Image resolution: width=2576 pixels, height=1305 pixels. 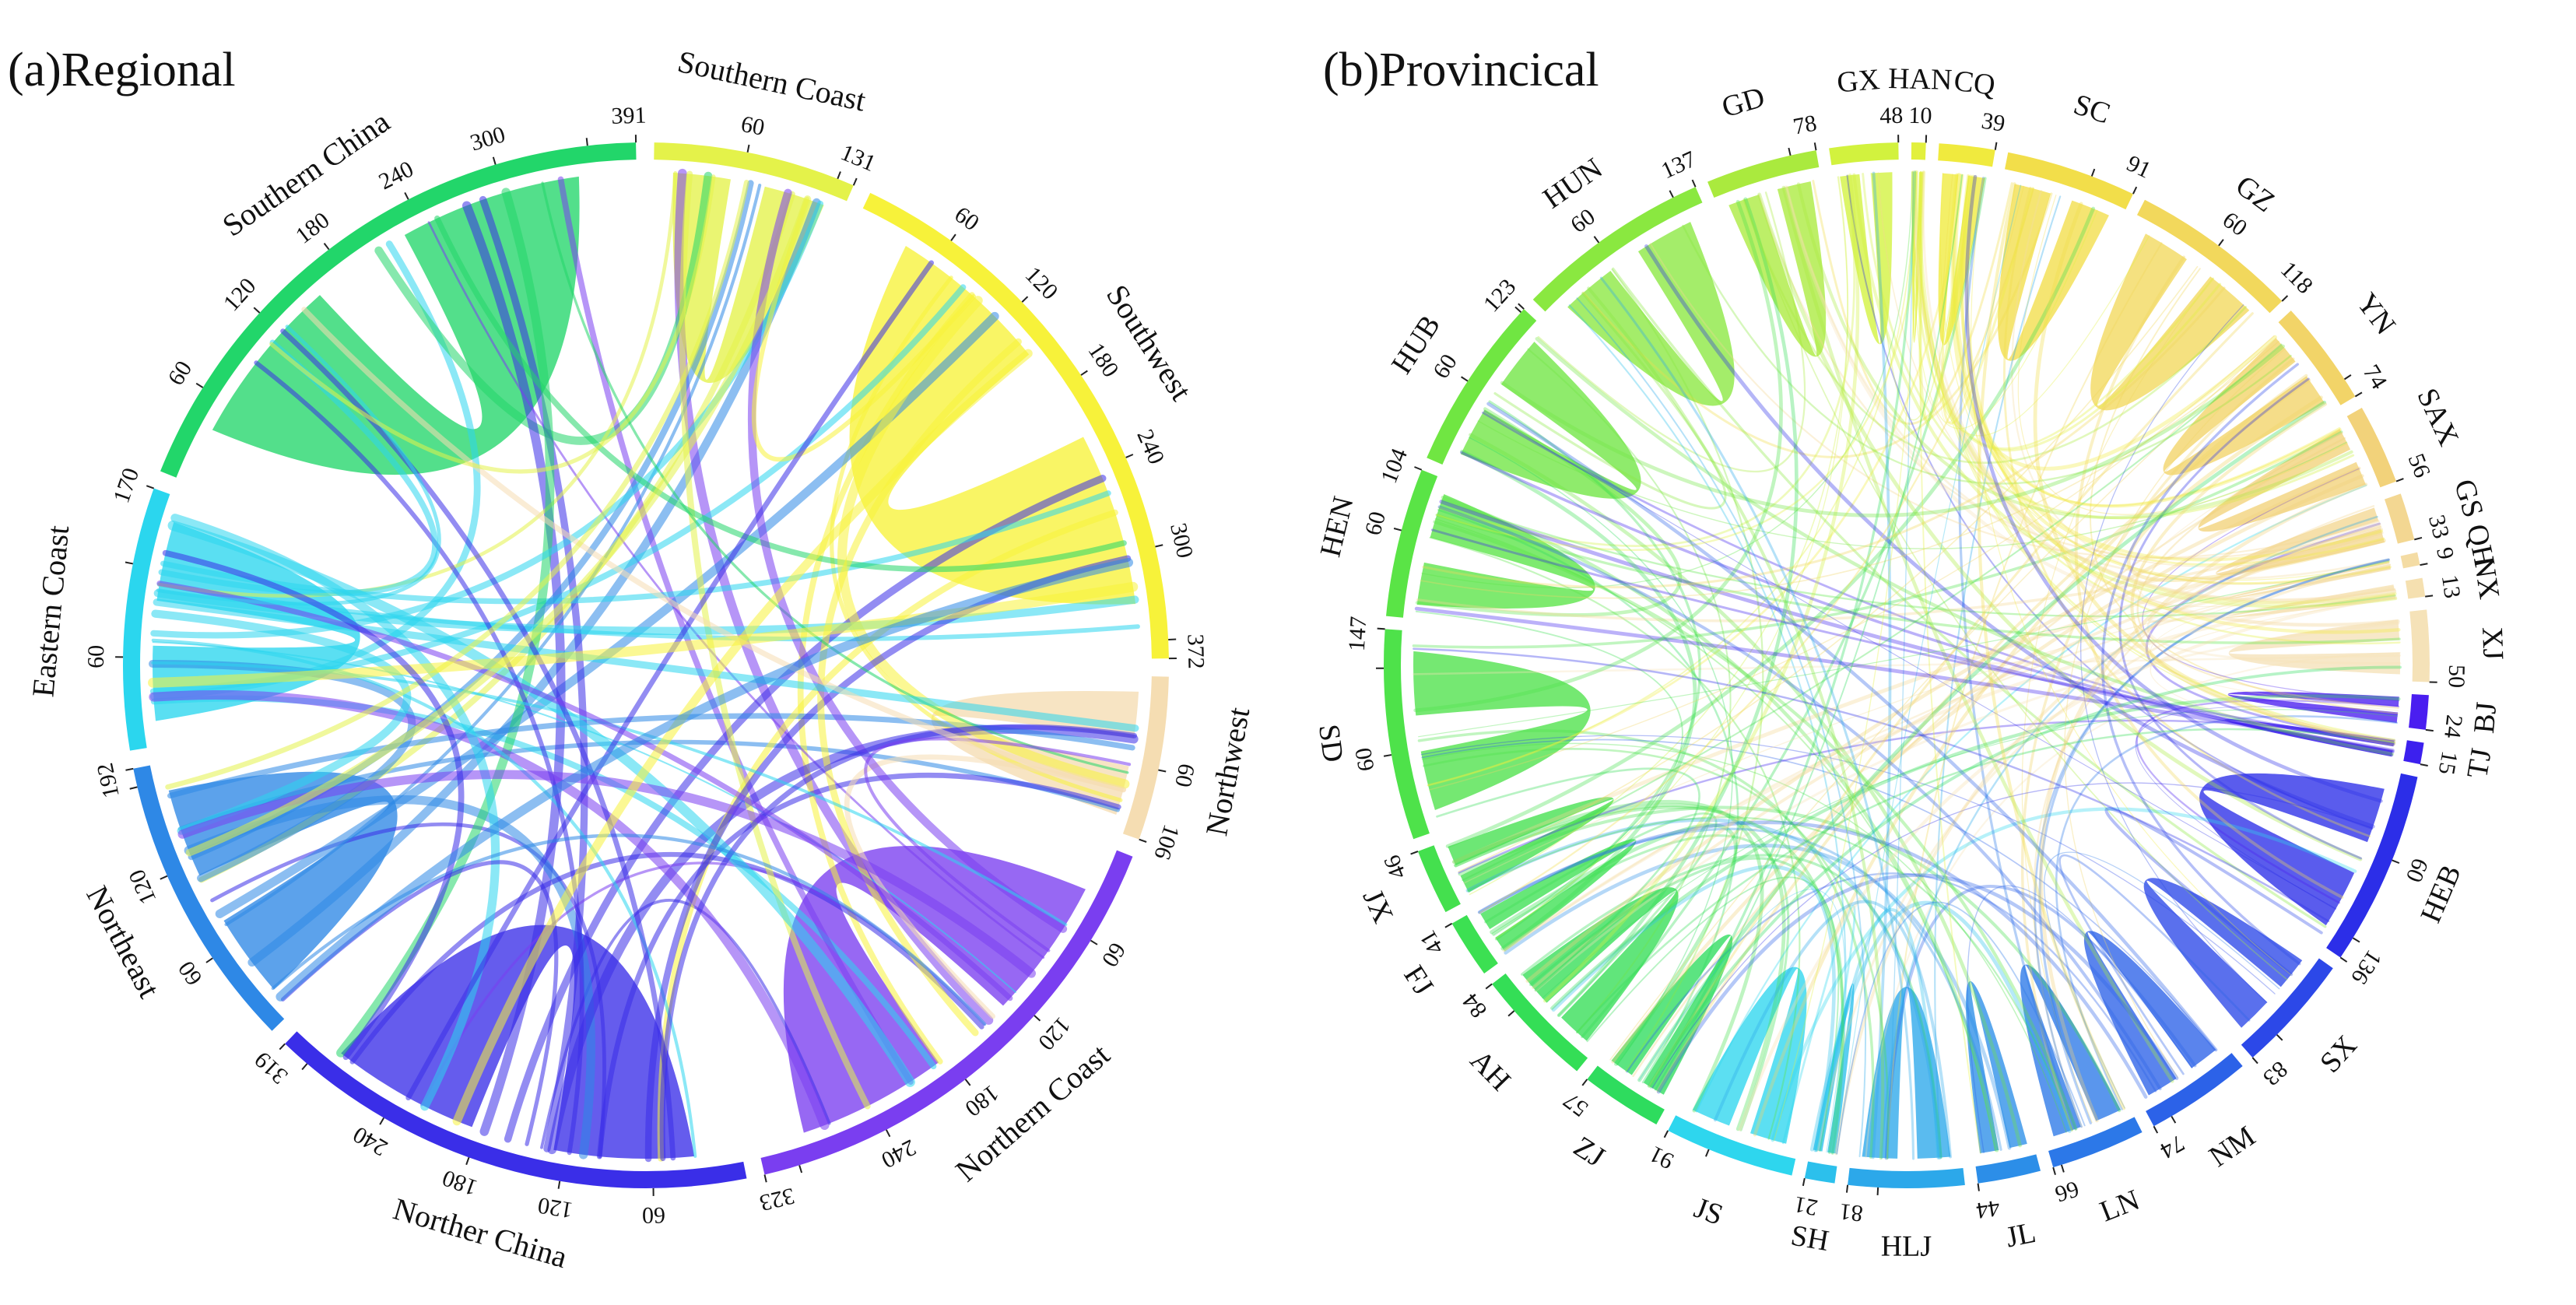 What do you see at coordinates (1491, 1070) in the screenshot?
I see `segment-label-ah: AH` at bounding box center [1491, 1070].